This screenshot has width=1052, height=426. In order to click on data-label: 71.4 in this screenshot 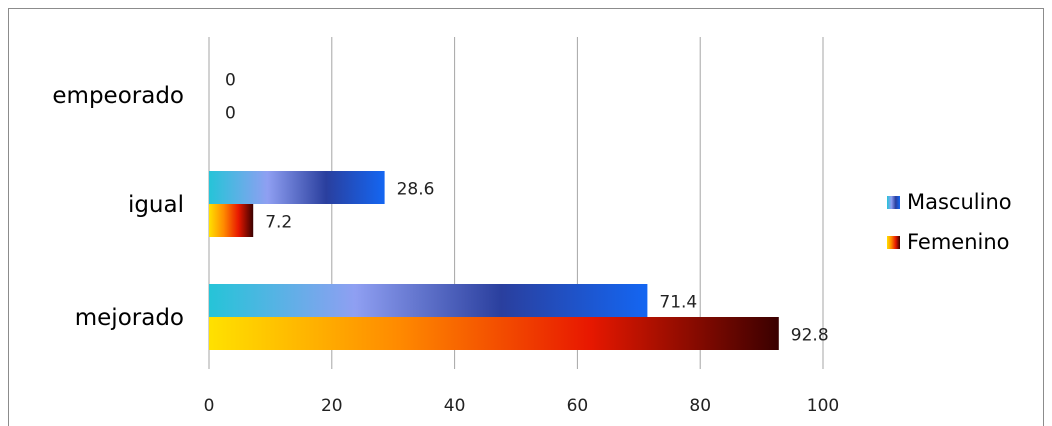, I will do `click(678, 303)`.